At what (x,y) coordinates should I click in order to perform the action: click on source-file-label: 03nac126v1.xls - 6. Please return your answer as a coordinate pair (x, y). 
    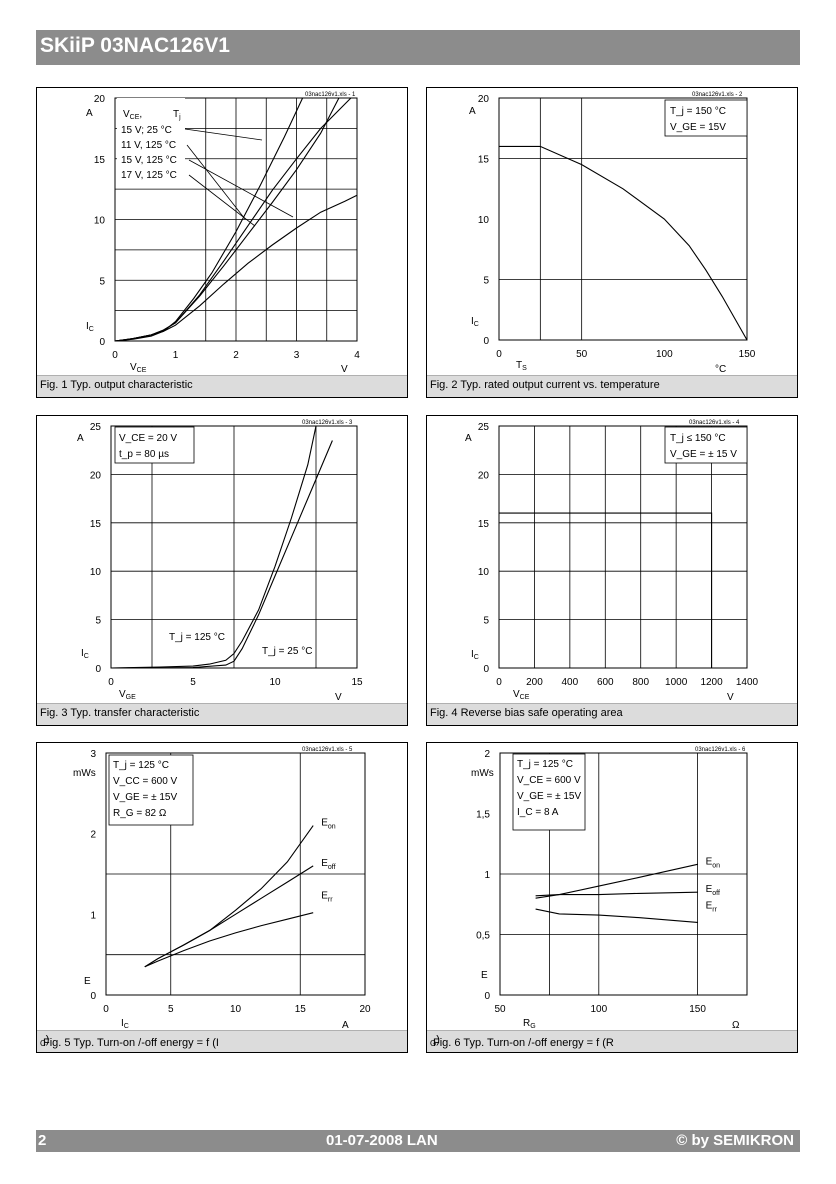
    Looking at the image, I should click on (720, 750).